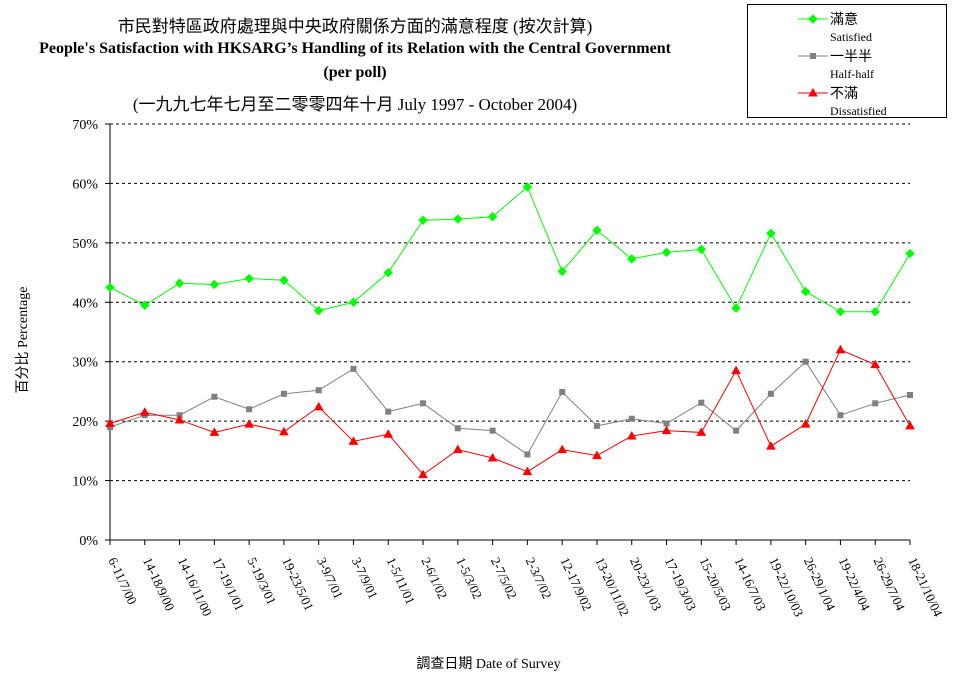 This screenshot has width=977, height=681. I want to click on x-tick-label: 14-18/9/00, so click(159, 584).